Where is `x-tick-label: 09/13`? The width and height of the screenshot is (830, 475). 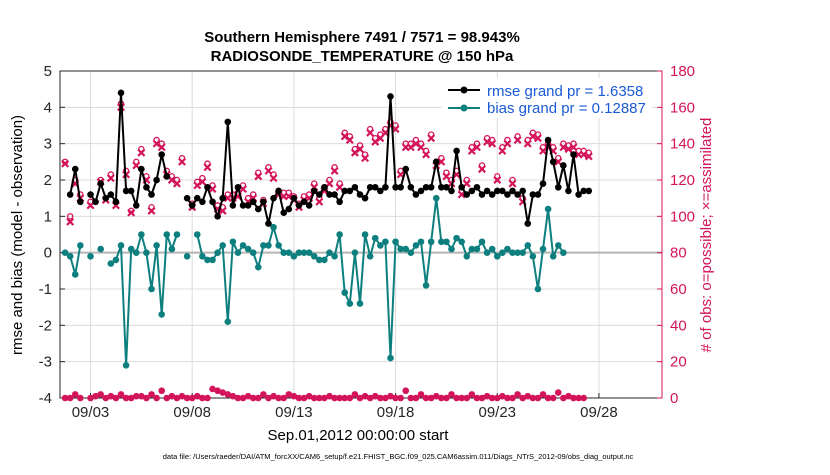
x-tick-label: 09/13 is located at coordinates (294, 412).